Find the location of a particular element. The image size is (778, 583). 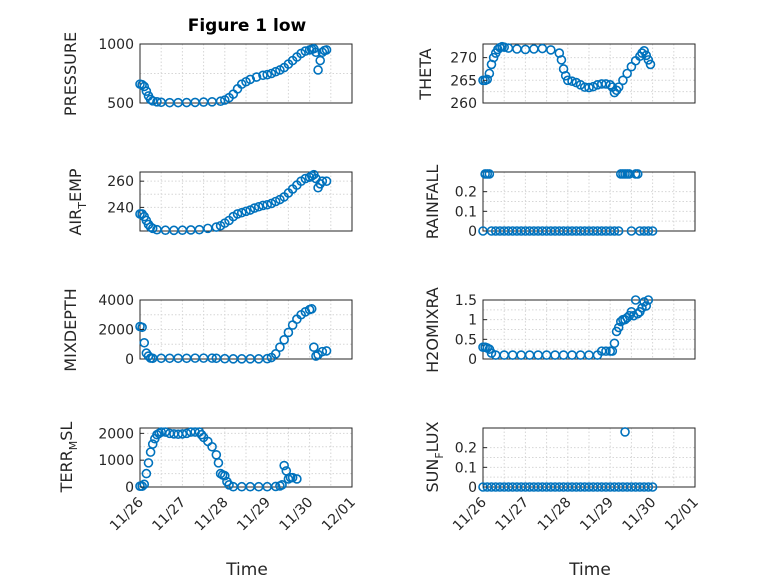

subplot-rainfall: 0 0.1 0.2 RAINFALL is located at coordinates (559, 202).